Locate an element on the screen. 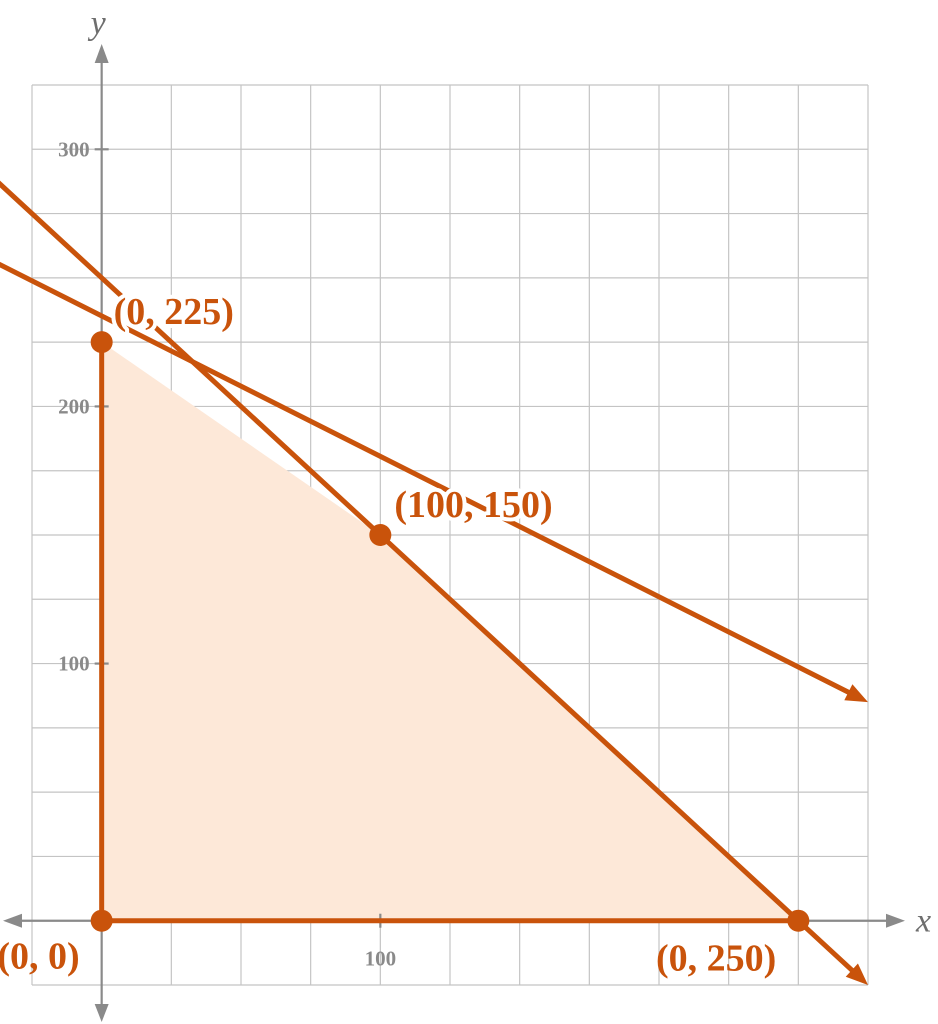 This screenshot has width=938, height=1024. y-tick-label: 100 is located at coordinates (74, 664).